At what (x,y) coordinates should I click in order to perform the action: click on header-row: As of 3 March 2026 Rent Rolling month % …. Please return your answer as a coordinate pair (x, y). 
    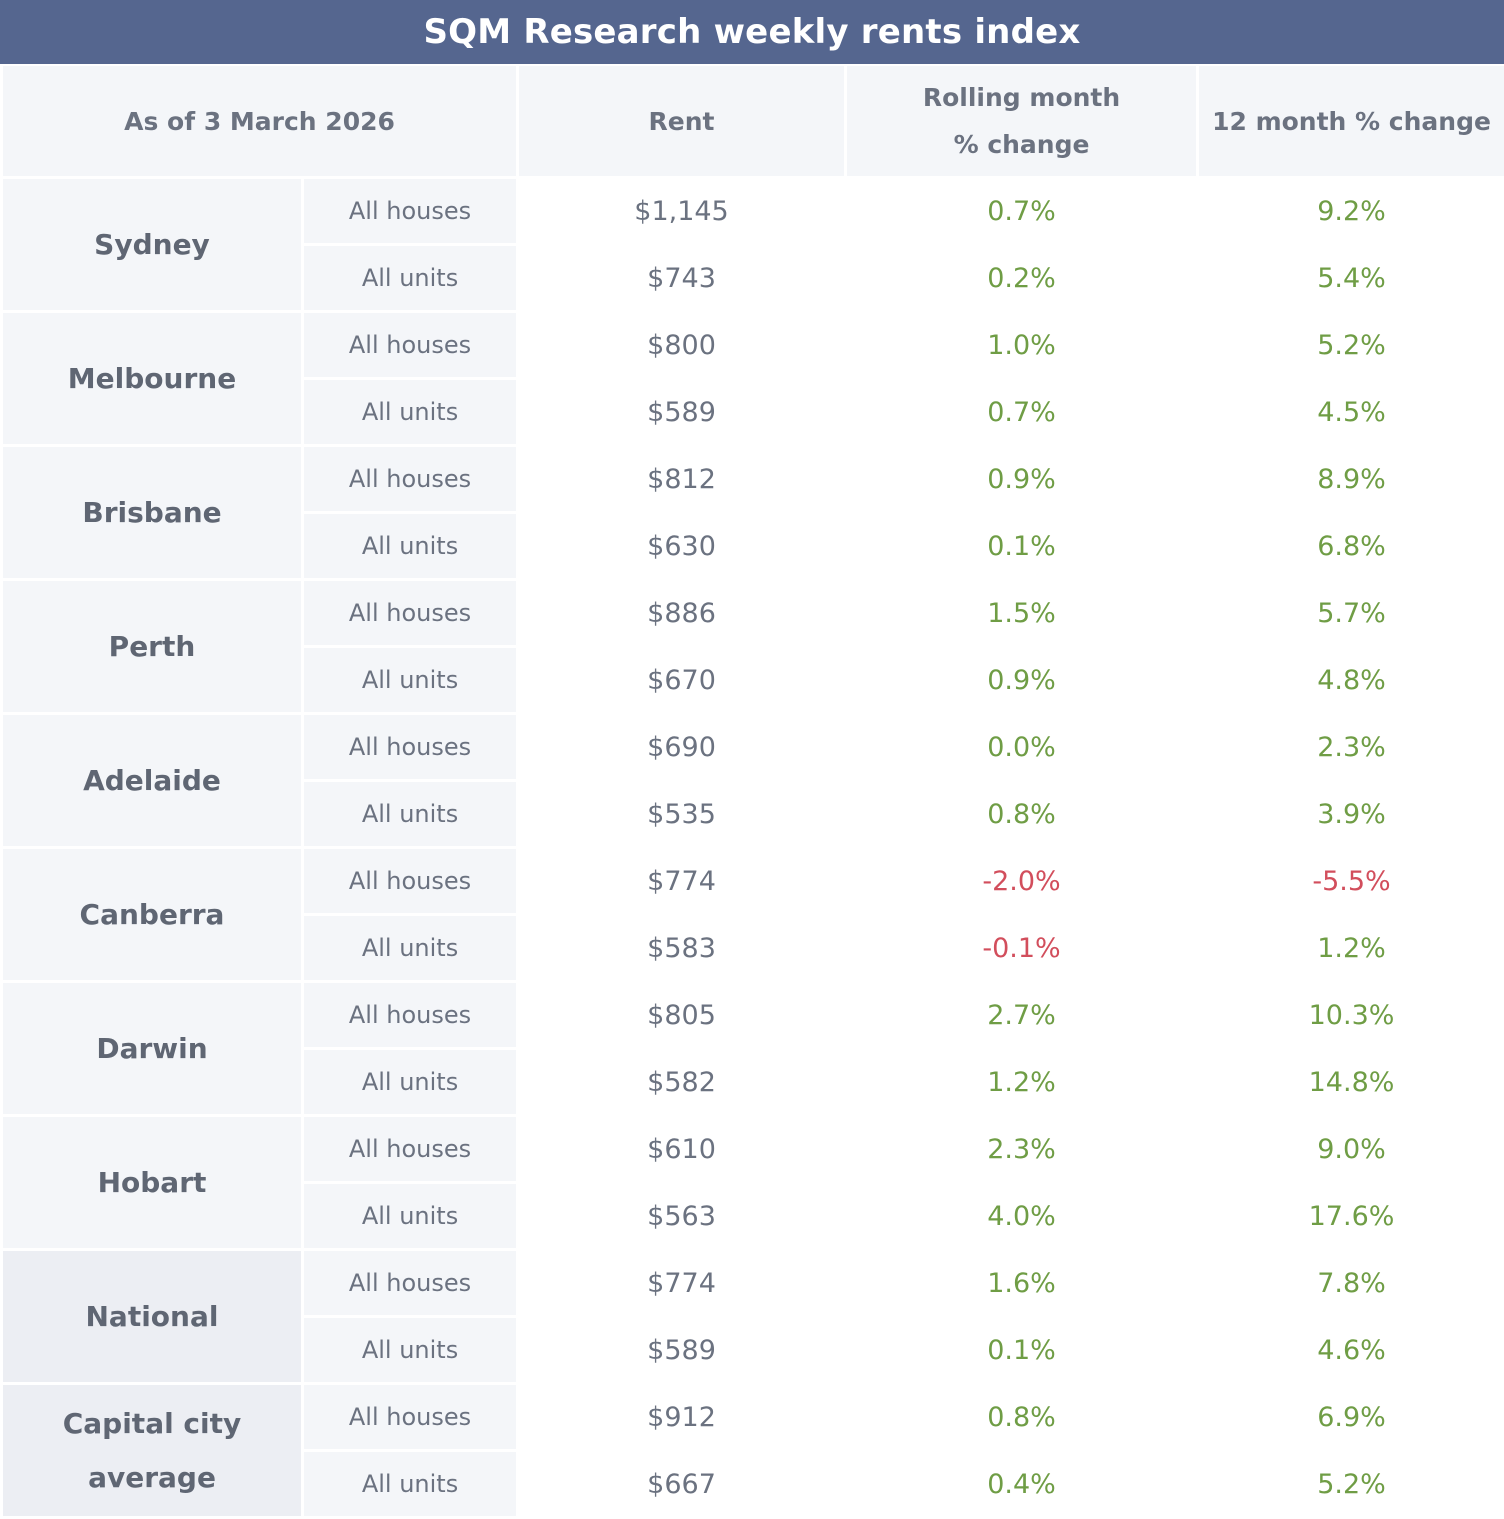
    Looking at the image, I should click on (753, 121).